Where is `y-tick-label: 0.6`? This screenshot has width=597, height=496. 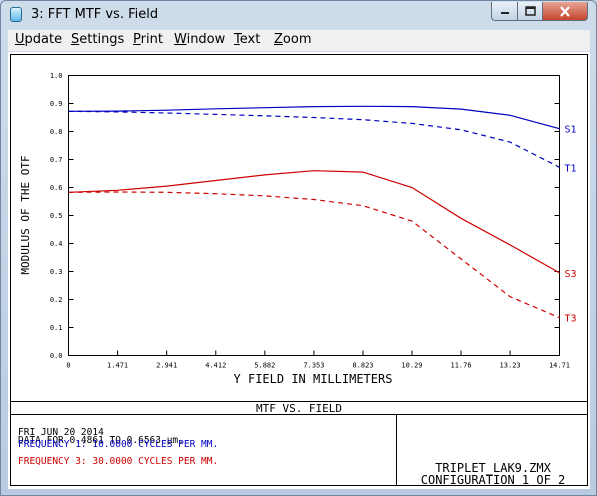
y-tick-label: 0.6 is located at coordinates (56, 188).